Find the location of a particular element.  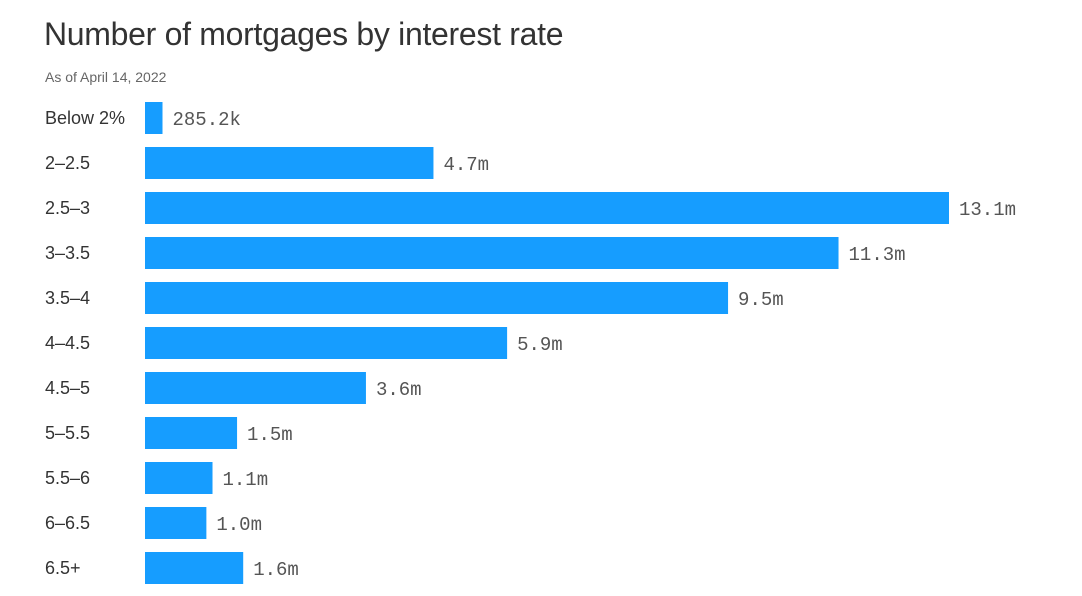

category-label: 3.5–4 is located at coordinates (67, 298).